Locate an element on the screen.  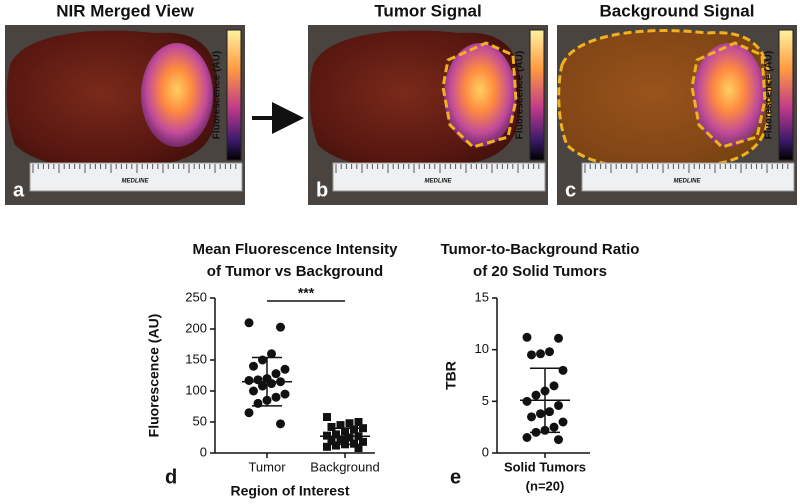
x-axis-label: Region of Interest is located at coordinates (289, 491).